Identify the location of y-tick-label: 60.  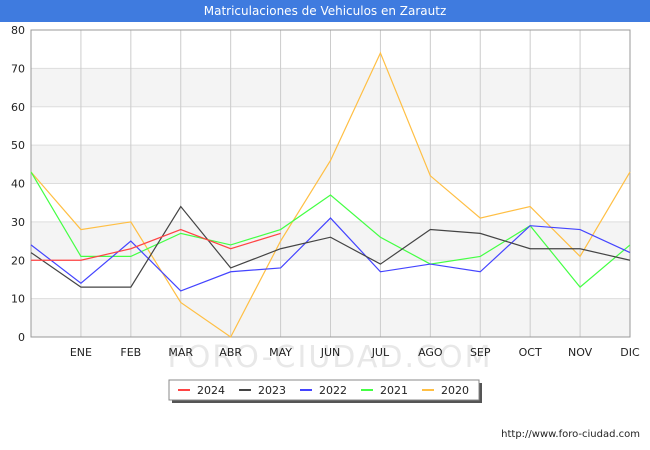
(18, 107).